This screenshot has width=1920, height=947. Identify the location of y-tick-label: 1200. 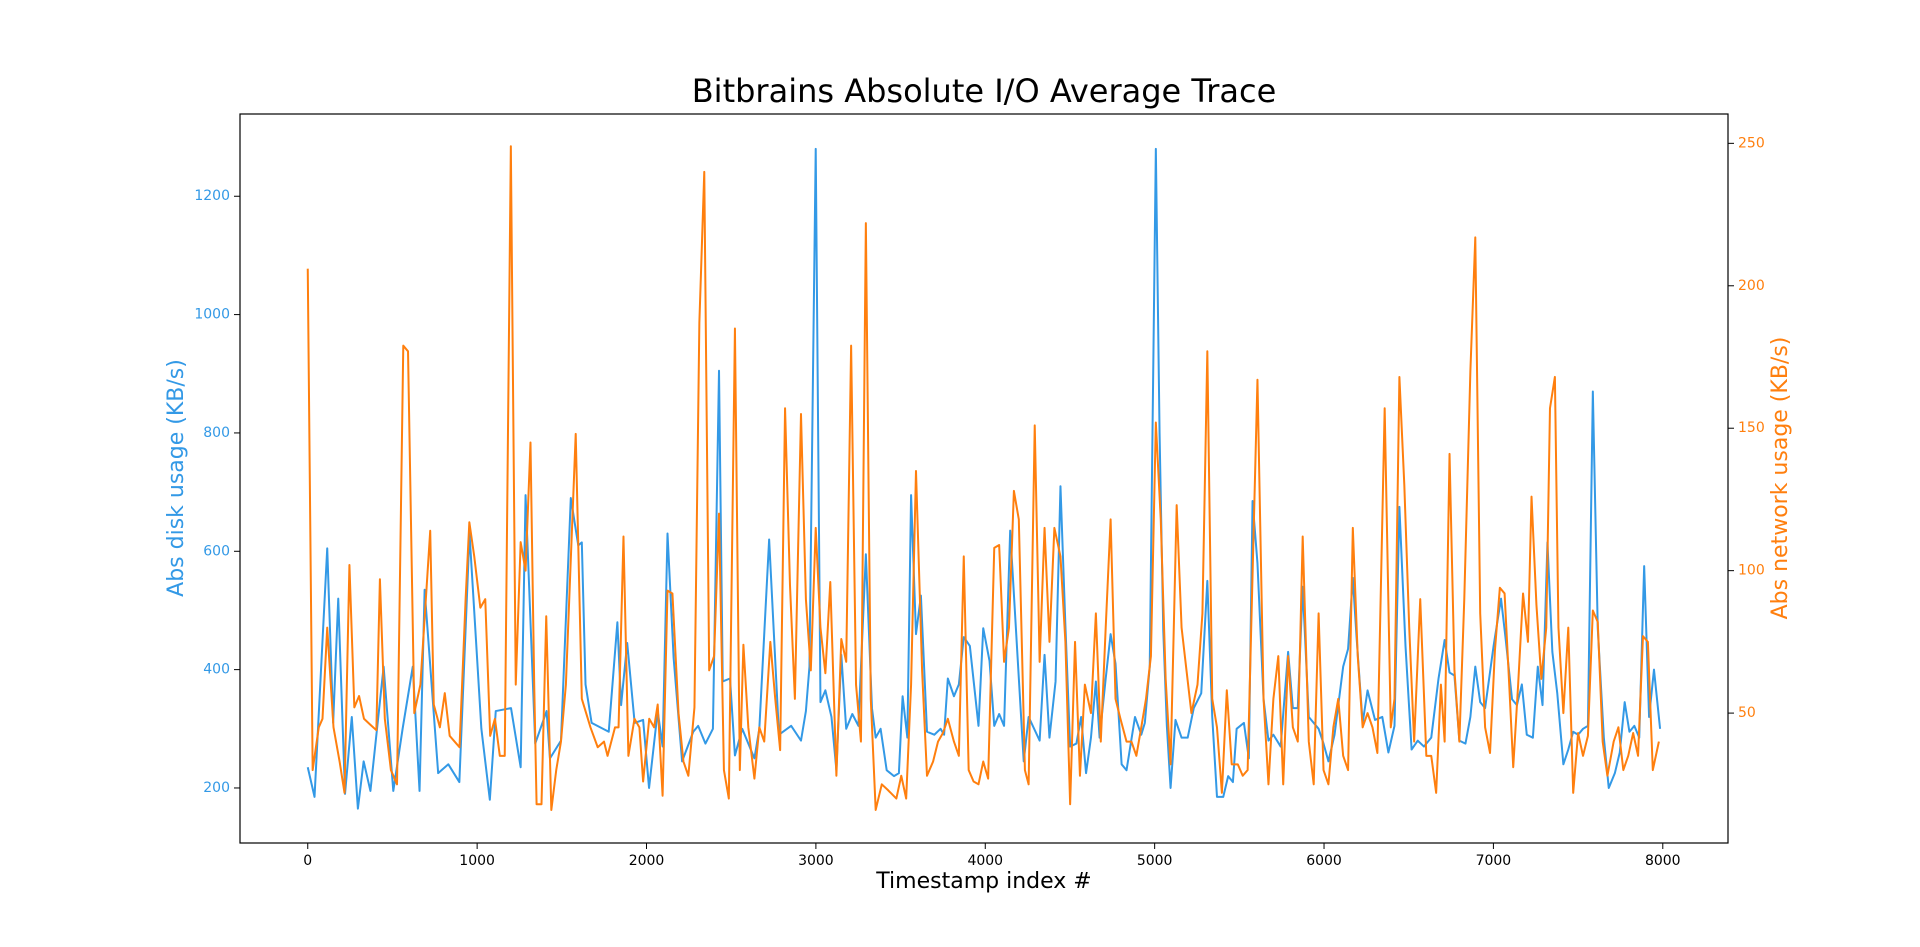
(212, 196).